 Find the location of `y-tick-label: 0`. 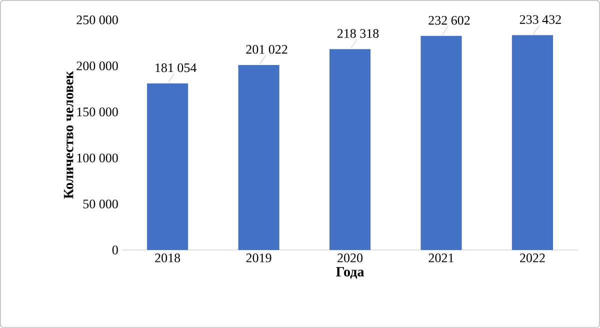

y-tick-label: 0 is located at coordinates (115, 250).